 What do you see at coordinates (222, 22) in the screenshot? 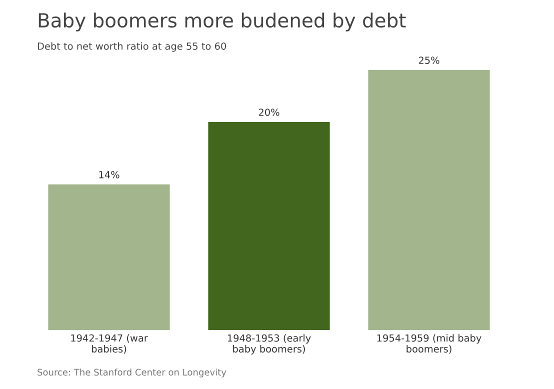
I see `chart-title: Baby boomers more budened by debt` at bounding box center [222, 22].